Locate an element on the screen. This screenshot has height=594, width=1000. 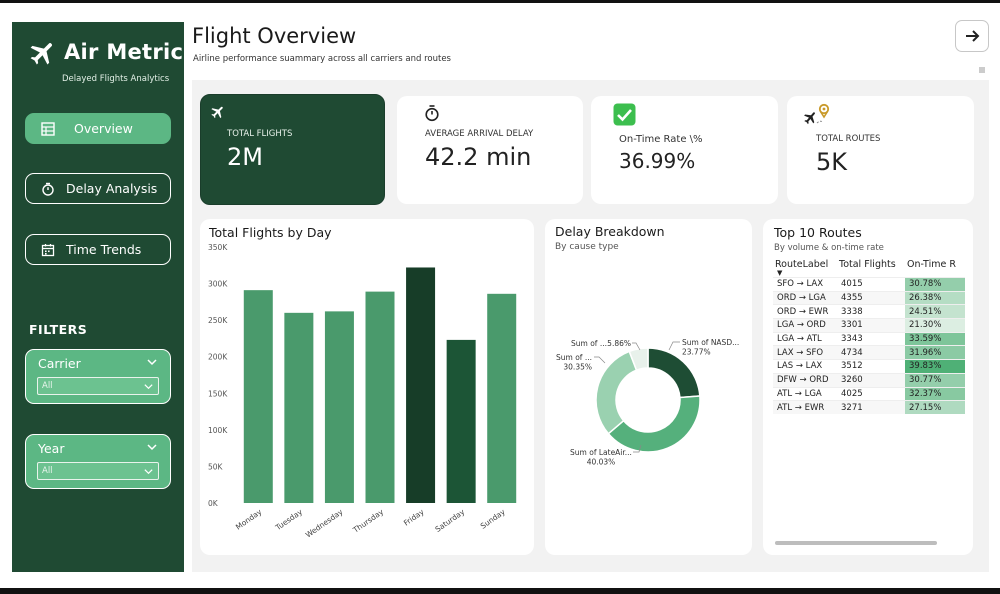
bar-sunday is located at coordinates (502, 398).